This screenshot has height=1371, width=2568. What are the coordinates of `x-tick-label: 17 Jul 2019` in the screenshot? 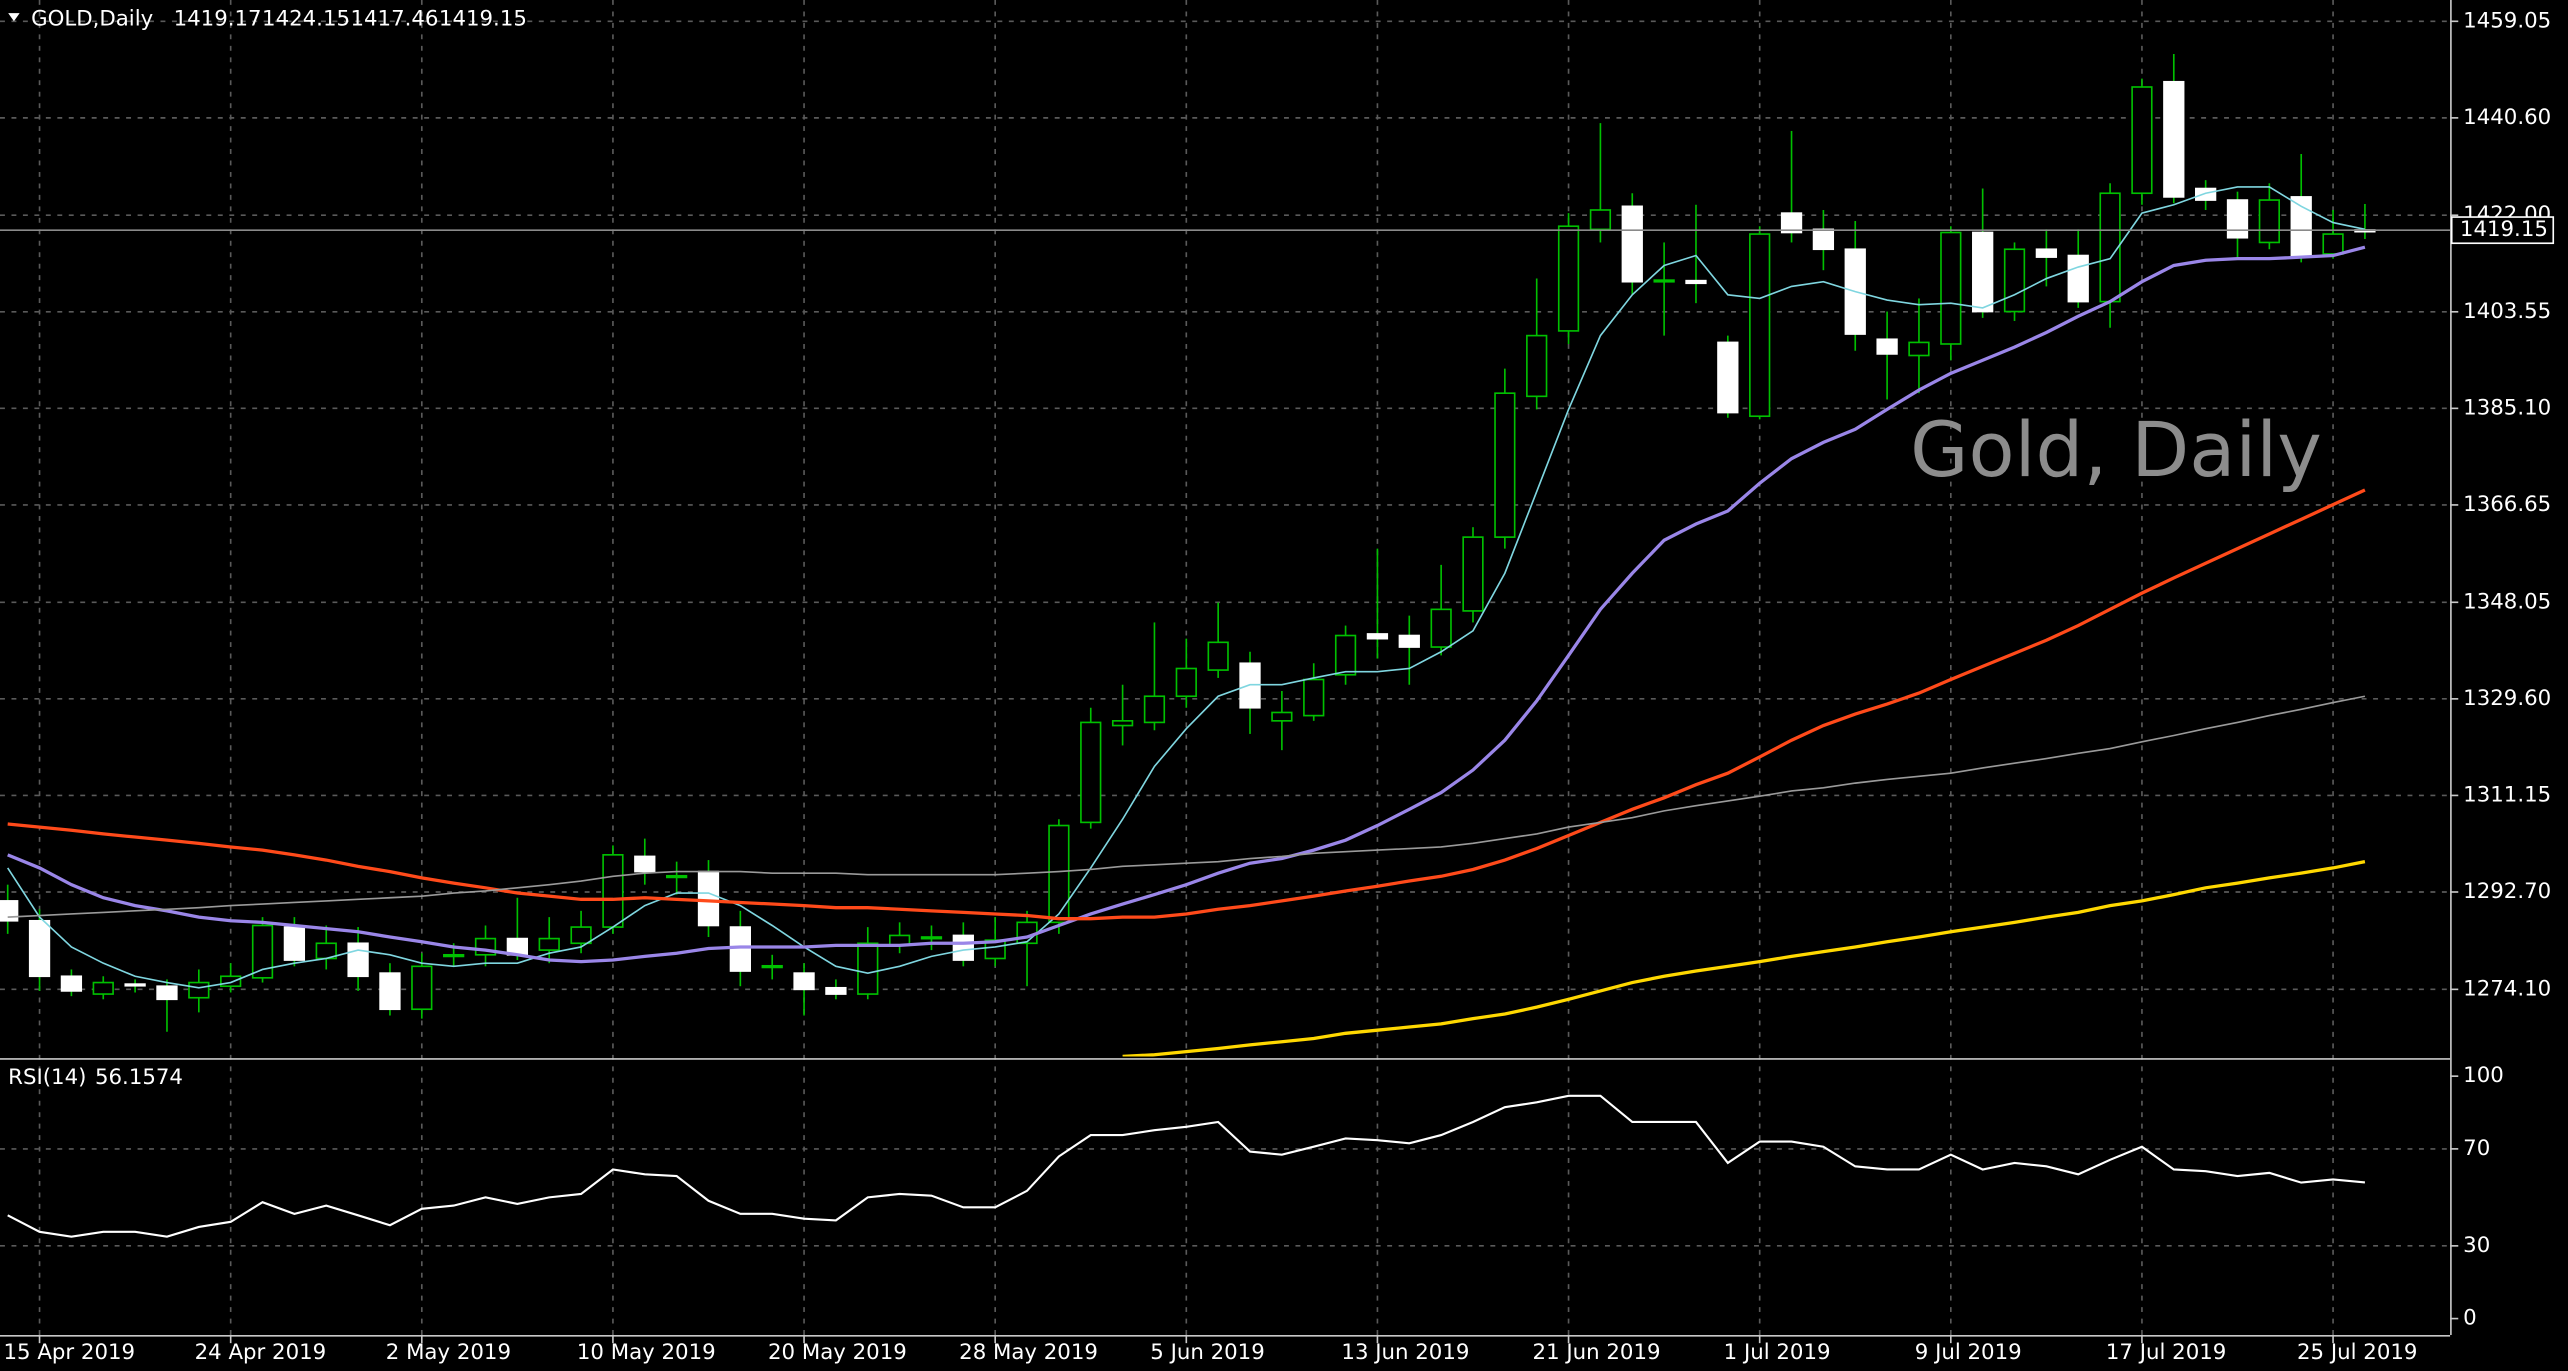 It's located at (2166, 1352).